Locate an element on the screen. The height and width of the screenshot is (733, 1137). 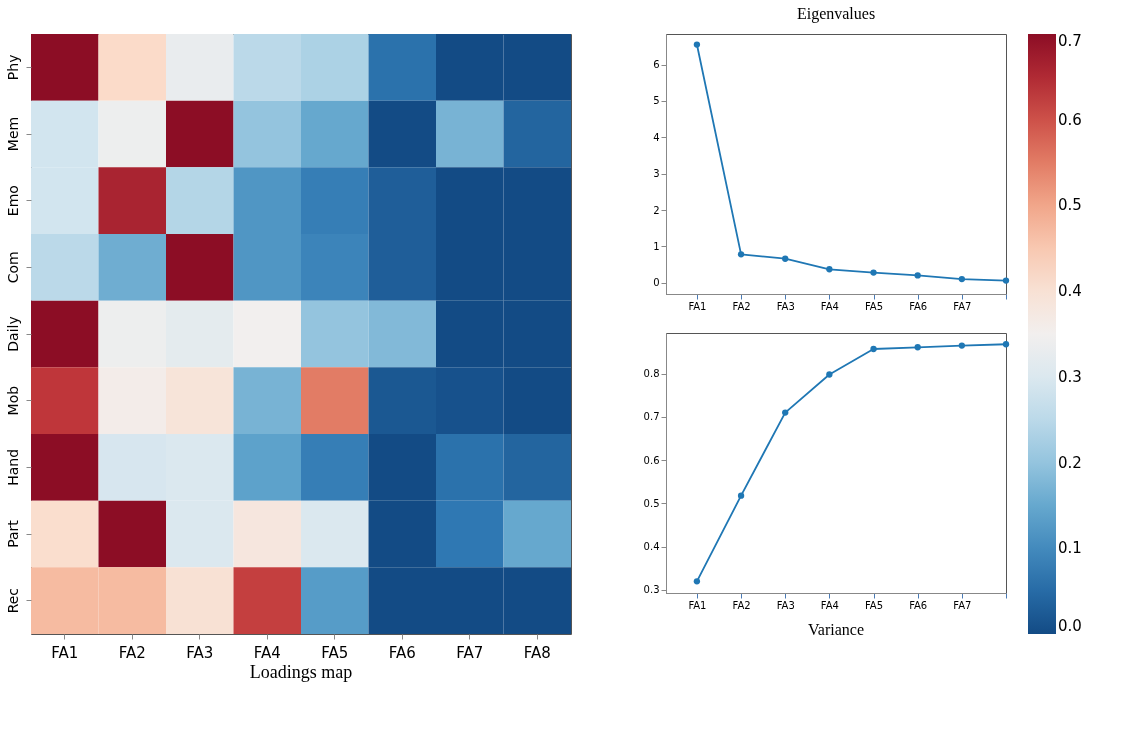
y-tick-label: Mob is located at coordinates (12, 400).